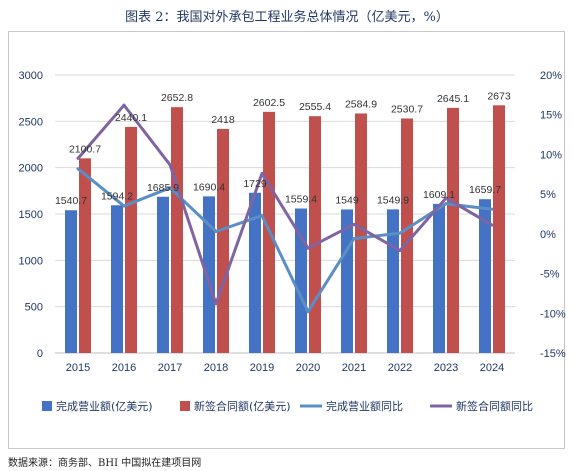 This screenshot has width=574, height=471. I want to click on revenue-data-label: 1594.2, so click(117, 196).